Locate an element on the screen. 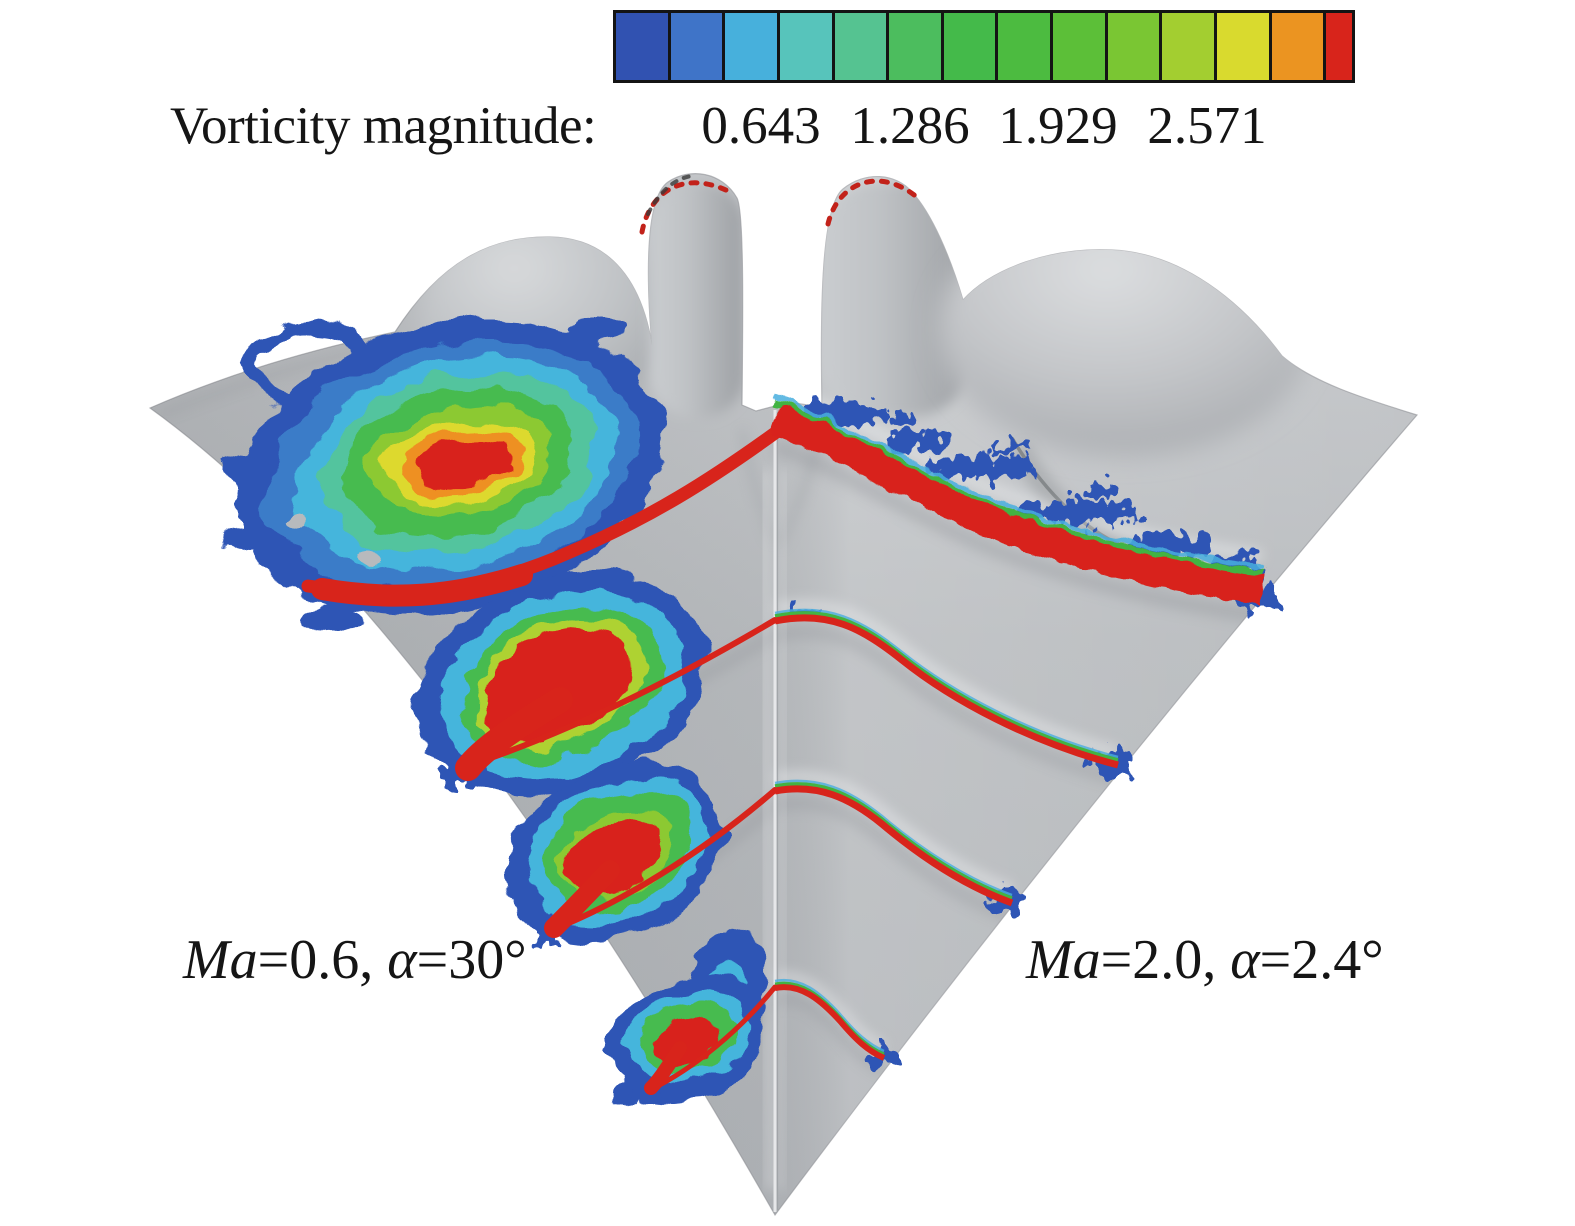 The width and height of the screenshot is (1575, 1226). colorbar is located at coordinates (984, 46).